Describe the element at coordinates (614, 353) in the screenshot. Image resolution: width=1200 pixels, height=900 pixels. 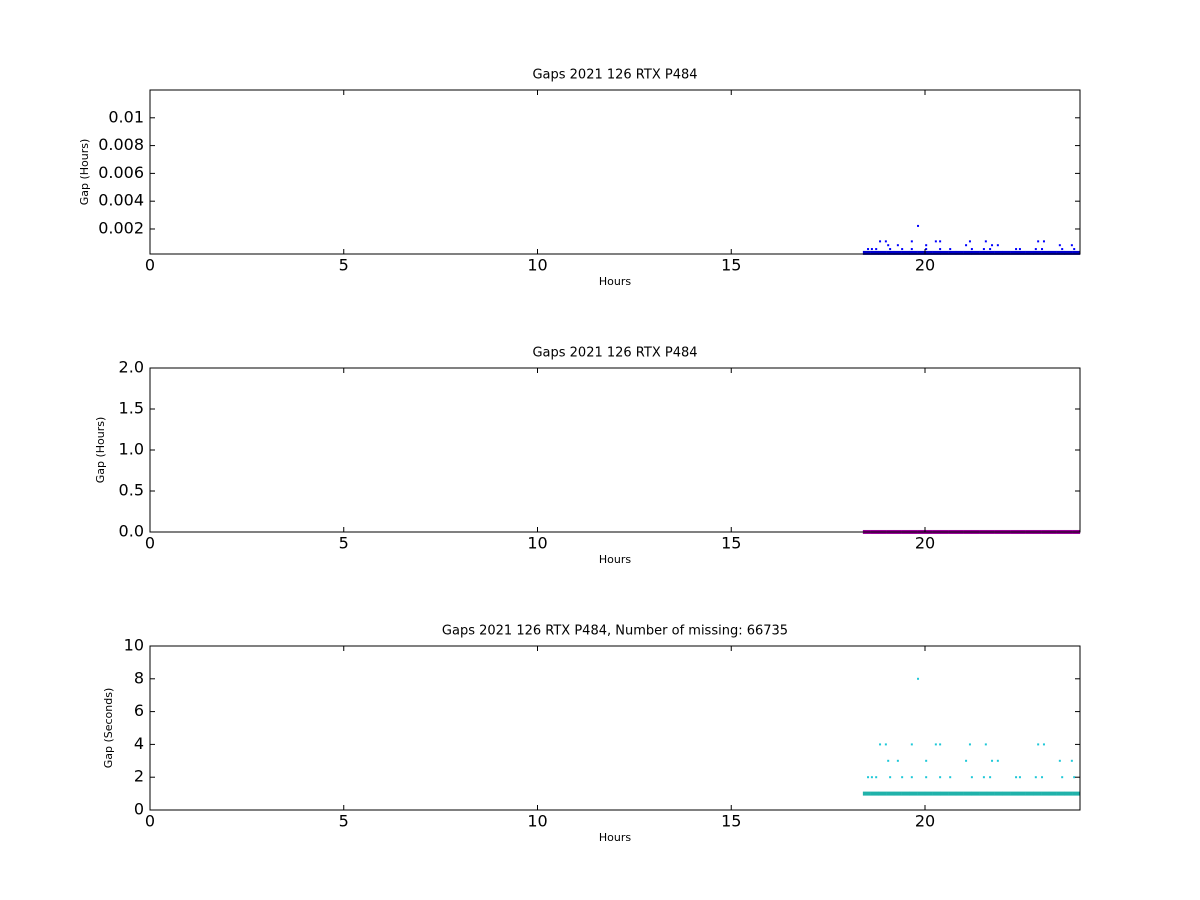
I see `chart-title: Gaps 2021 126 RTX P484` at that location.